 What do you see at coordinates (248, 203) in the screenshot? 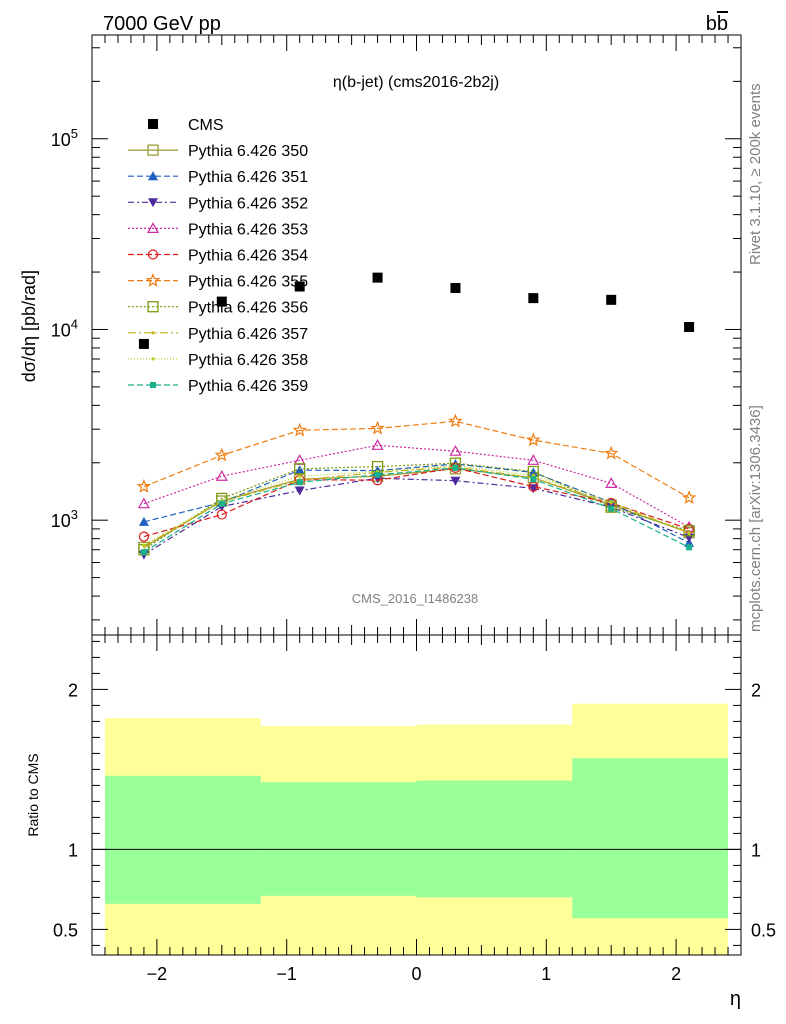
I see `legend-label: Pythia 6.426 352` at bounding box center [248, 203].